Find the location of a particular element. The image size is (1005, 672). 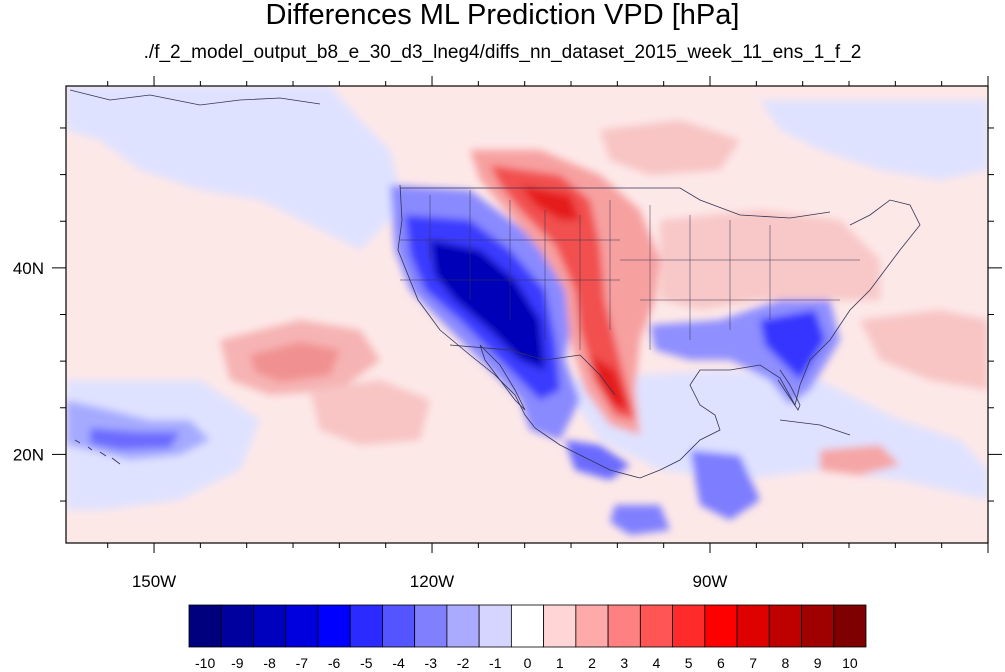

colorbar-label: -4 is located at coordinates (398, 663).